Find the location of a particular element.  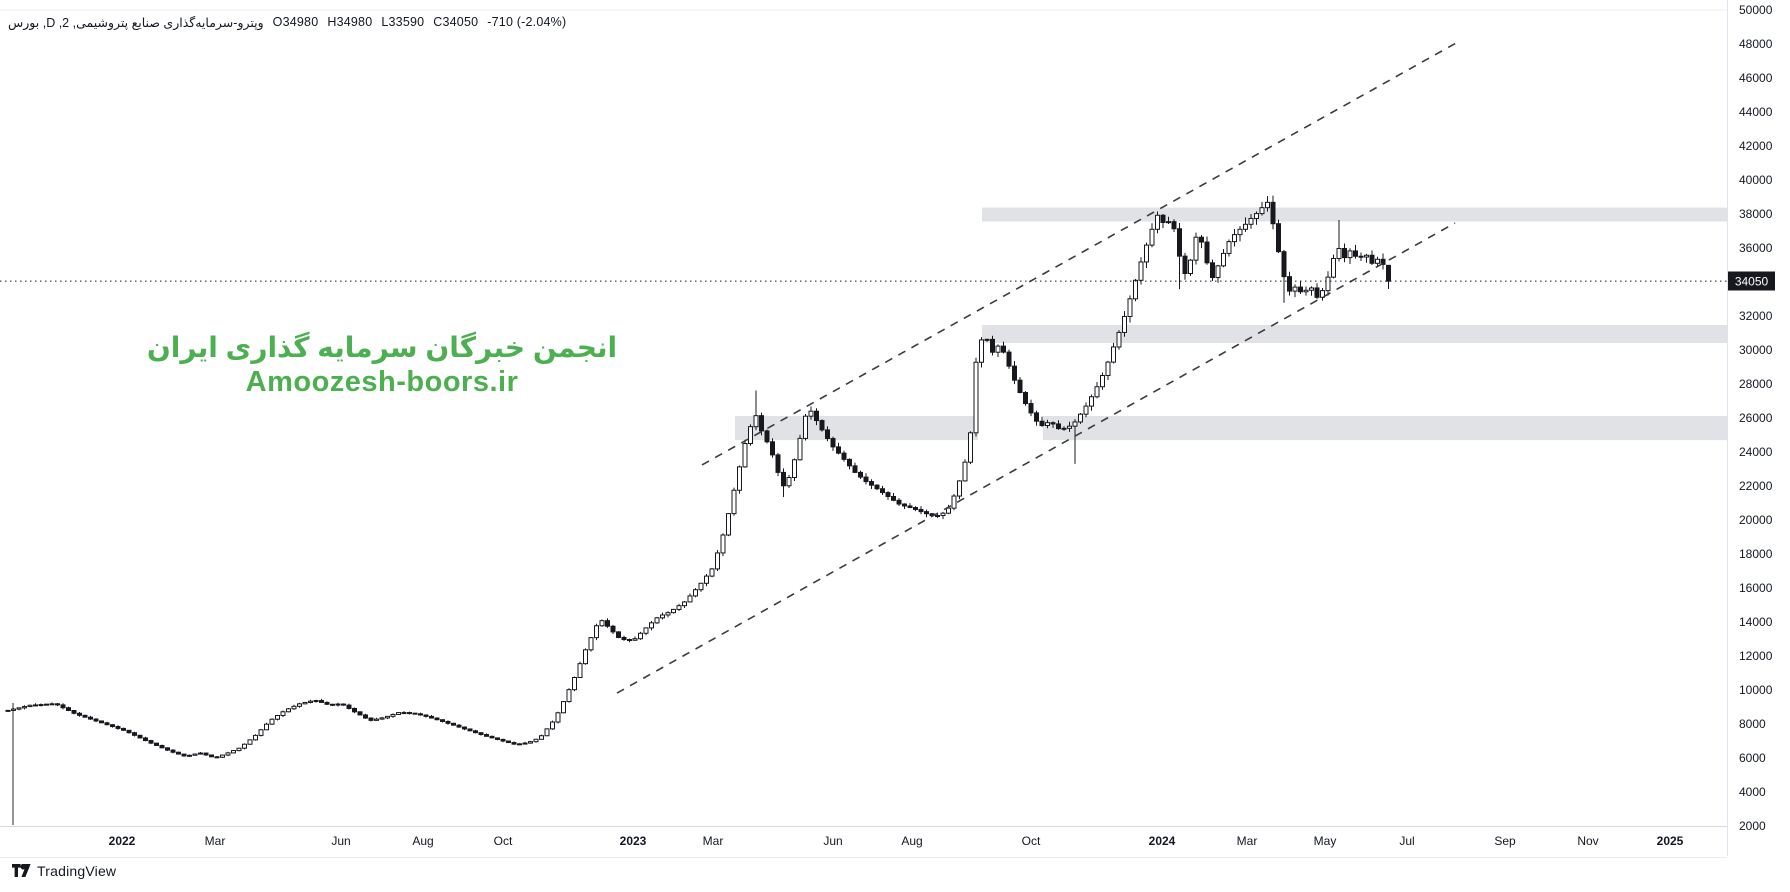

price-axis-label: 44000 is located at coordinates (1756, 112).